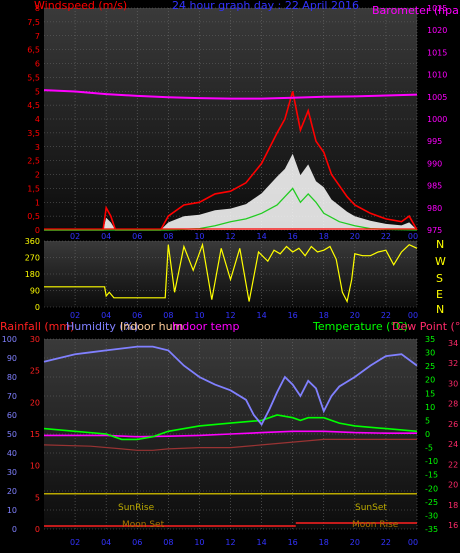 This screenshot has width=460, height=553. I want to click on wind-direction-line, so click(231, 273).